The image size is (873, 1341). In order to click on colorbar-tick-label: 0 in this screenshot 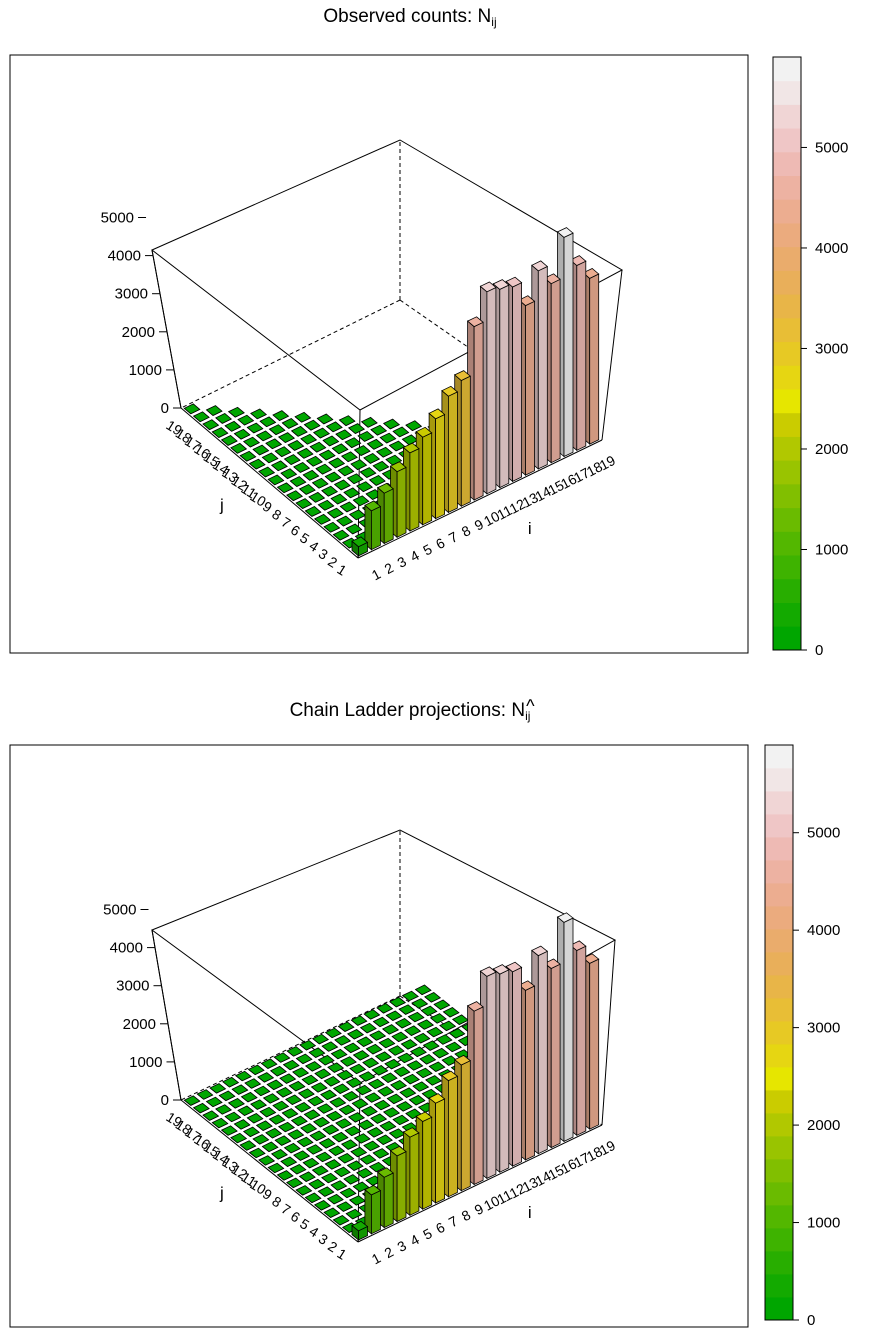, I will do `click(811, 1320)`.